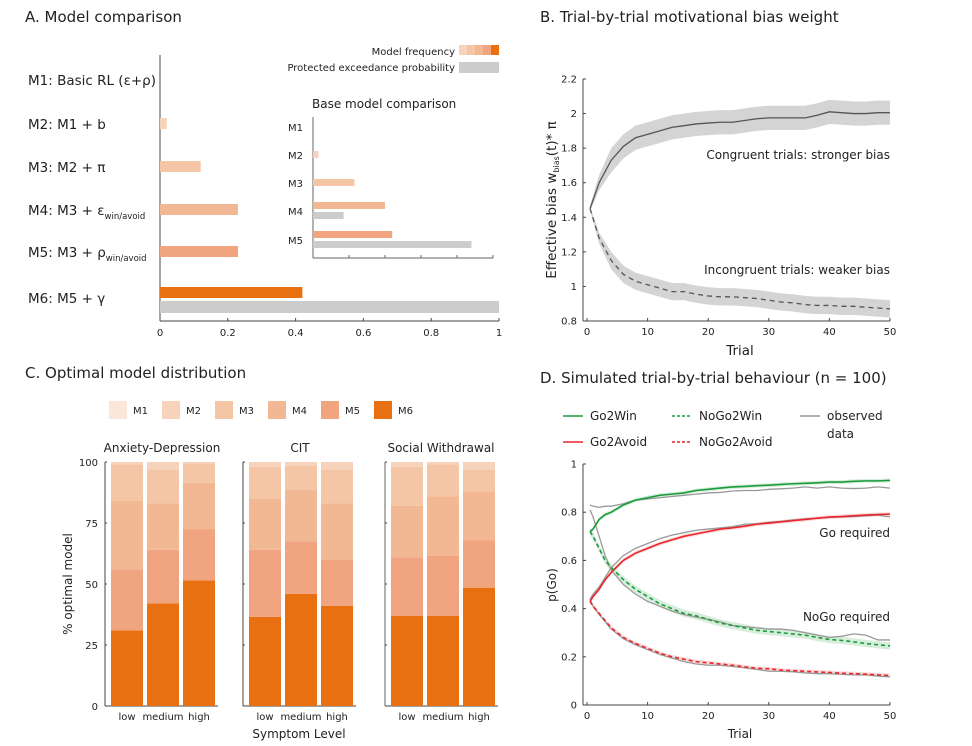 The image size is (972, 746). What do you see at coordinates (295, 212) in the screenshot?
I see `inset-category-label: M4` at bounding box center [295, 212].